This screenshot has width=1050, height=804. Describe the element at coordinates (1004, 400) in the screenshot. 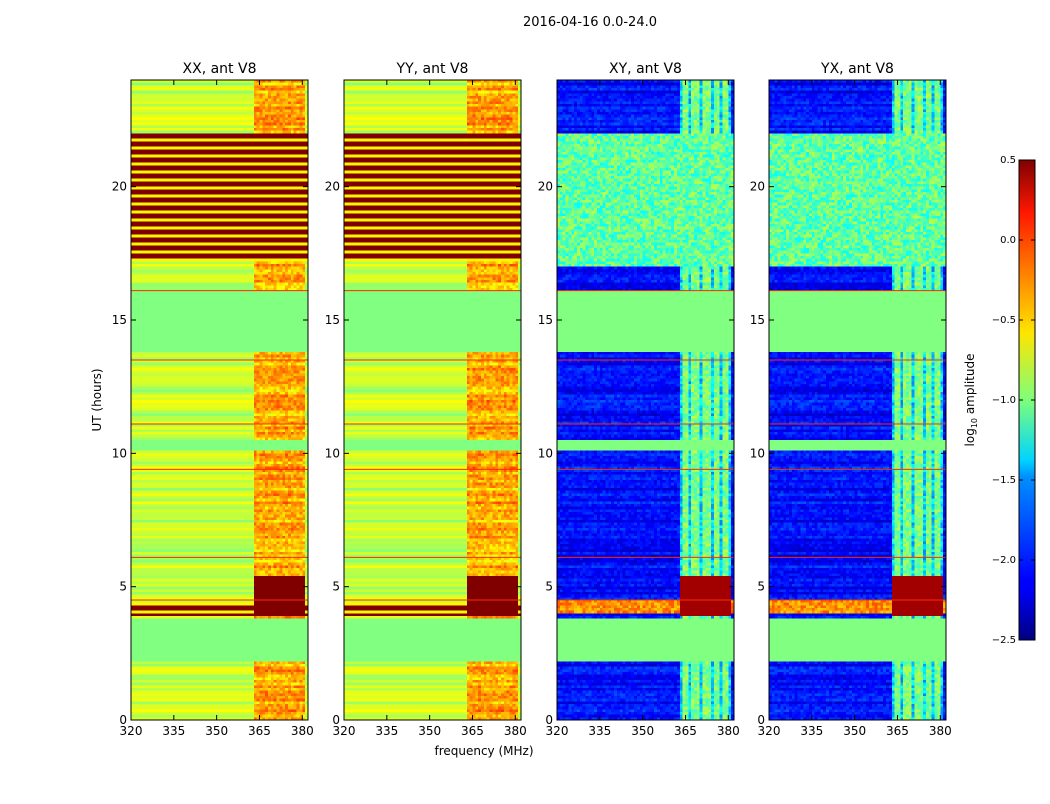

I see `colorbar-tick-label: −1.0` at that location.